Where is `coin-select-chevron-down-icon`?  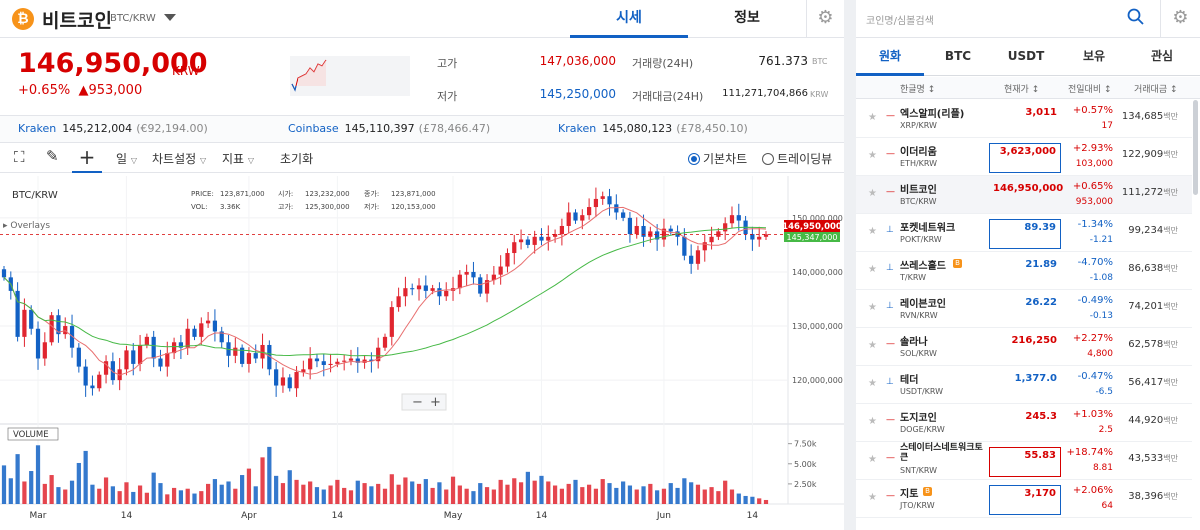
coin-select-chevron-down-icon is located at coordinates (170, 17).